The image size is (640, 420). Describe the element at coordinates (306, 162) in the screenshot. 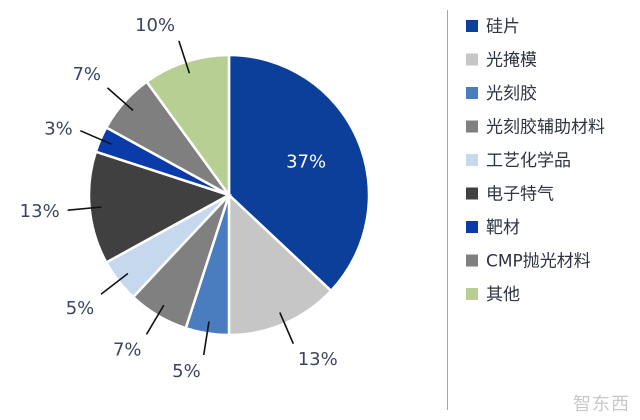

I see `slice-label: 37%` at that location.